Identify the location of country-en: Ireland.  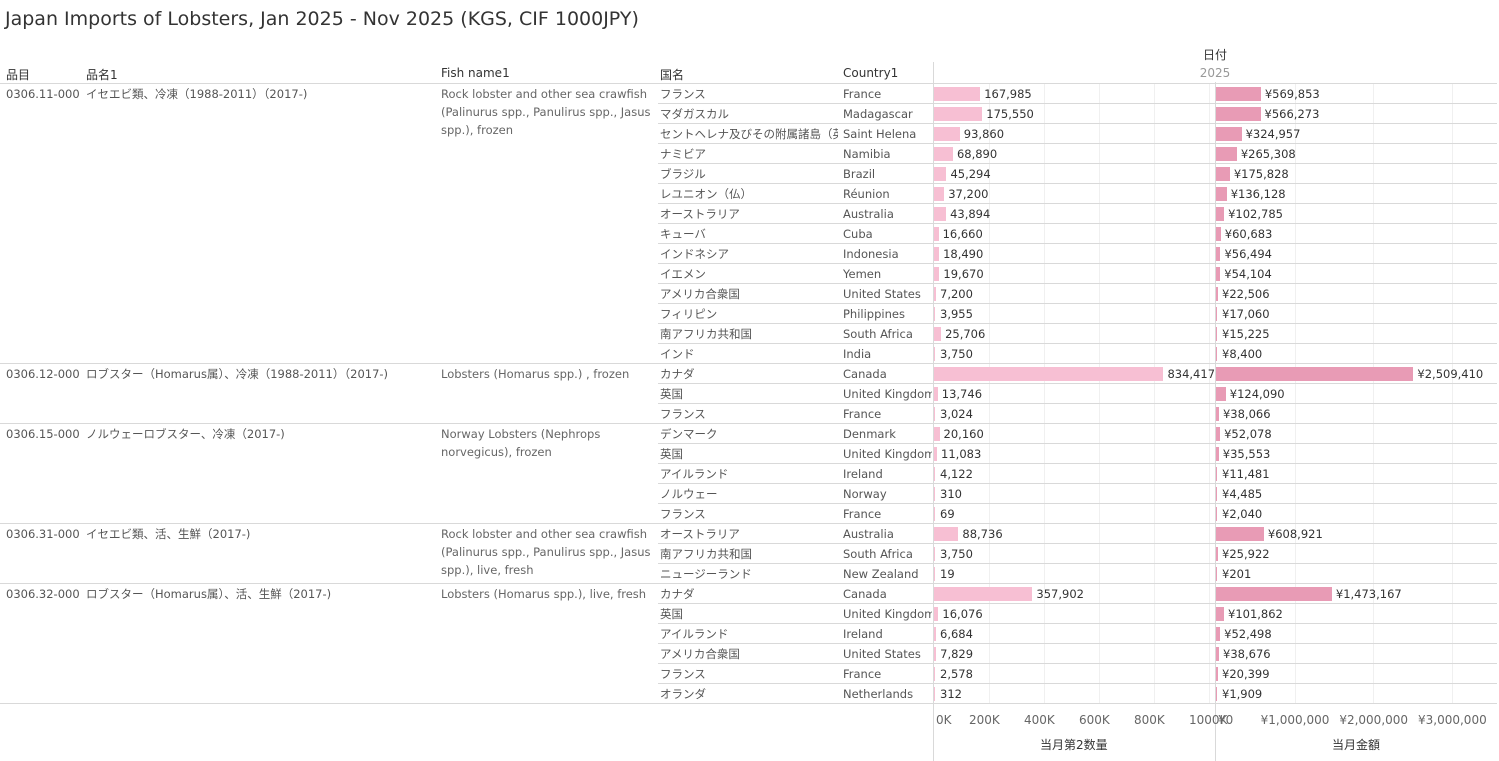
(863, 474).